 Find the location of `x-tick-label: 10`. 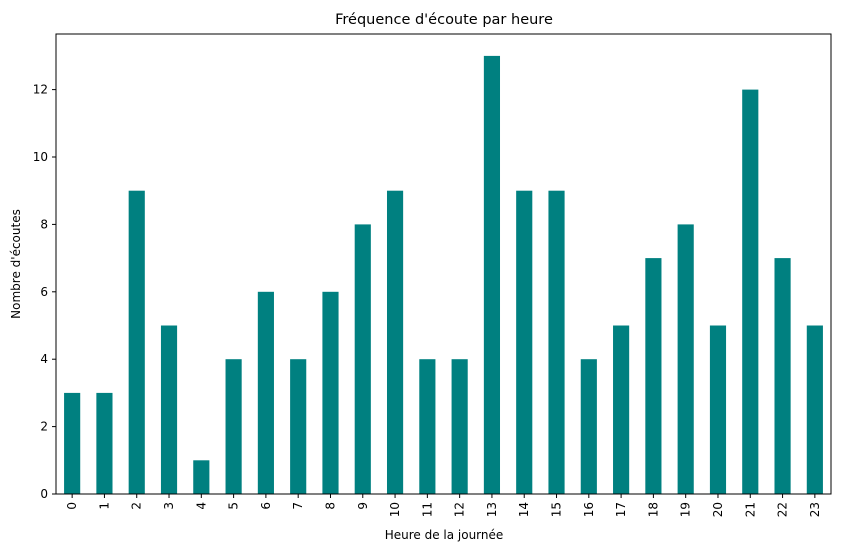

x-tick-label: 10 is located at coordinates (395, 509).